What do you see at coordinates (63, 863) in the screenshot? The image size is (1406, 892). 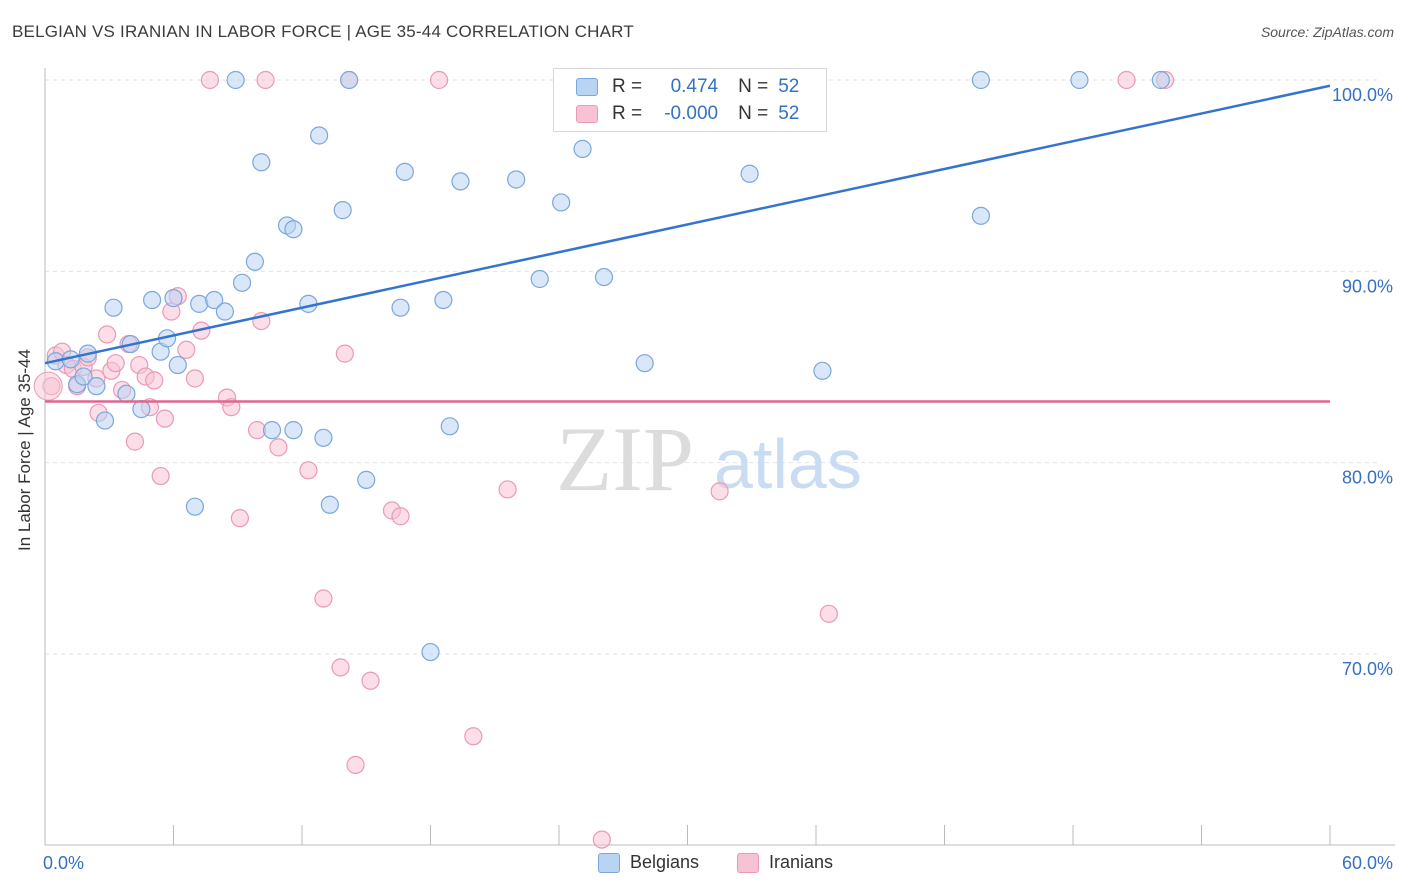 I see `x-tick-label: 0.0%` at bounding box center [63, 863].